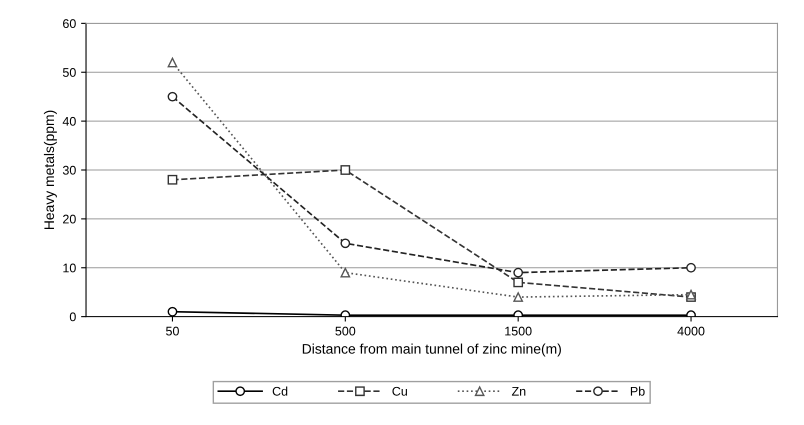  Describe the element at coordinates (73, 317) in the screenshot. I see `y-tick-label: 0` at that location.